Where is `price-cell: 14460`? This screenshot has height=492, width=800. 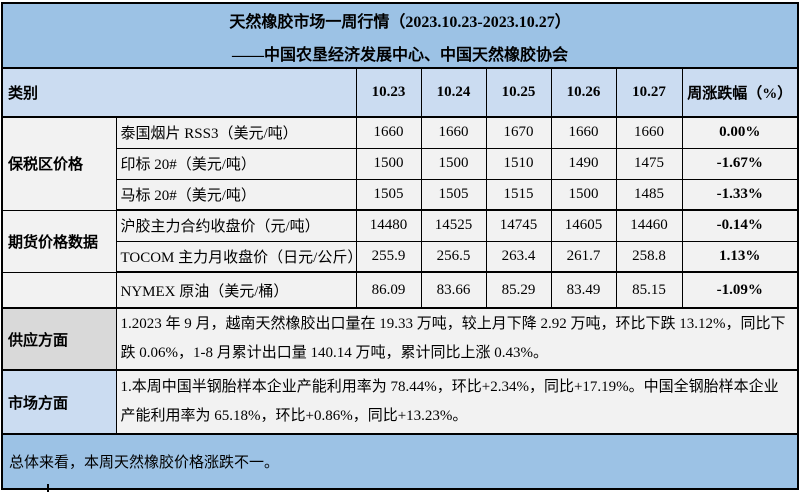
price-cell: 14460 is located at coordinates (649, 225).